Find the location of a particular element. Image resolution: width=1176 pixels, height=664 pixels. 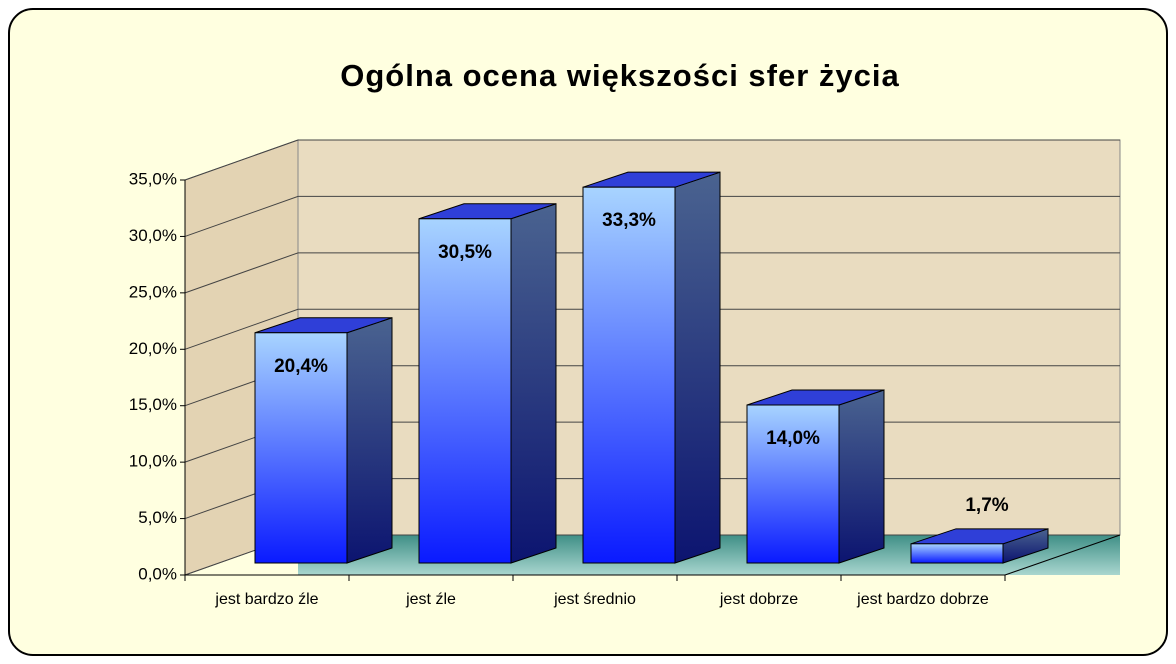

y-tick-label: 20,0% is located at coordinates (153, 348).